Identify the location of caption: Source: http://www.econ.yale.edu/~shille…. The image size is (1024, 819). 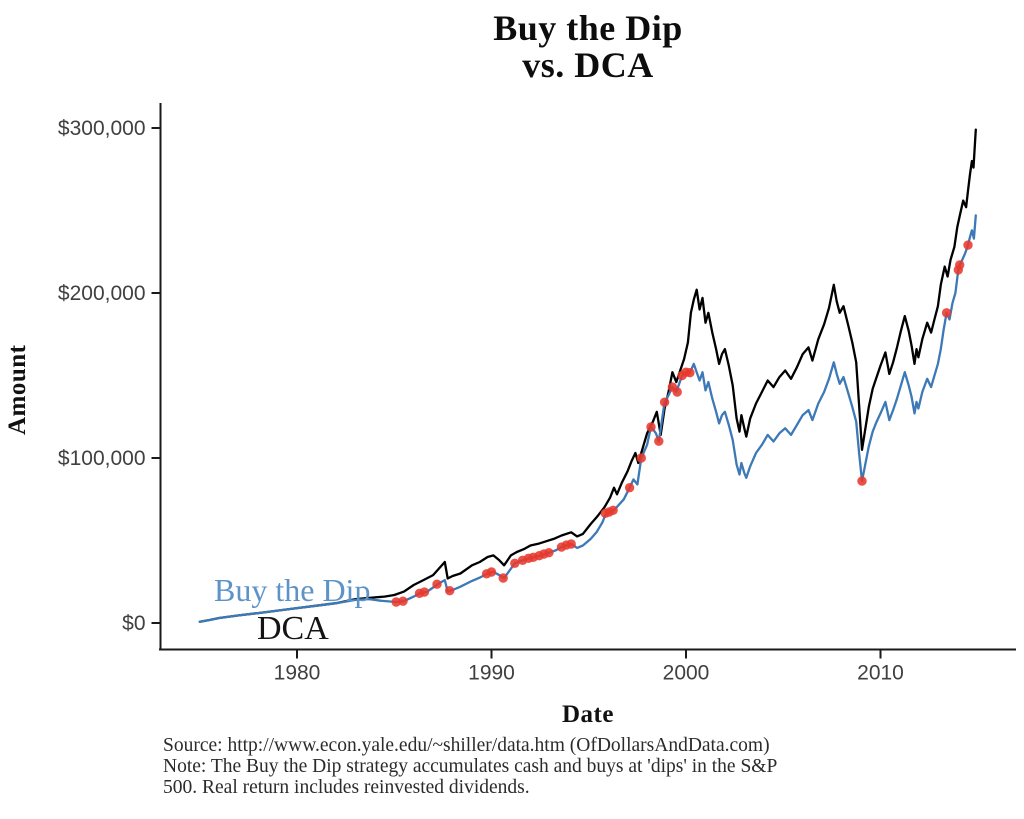
(563, 766).